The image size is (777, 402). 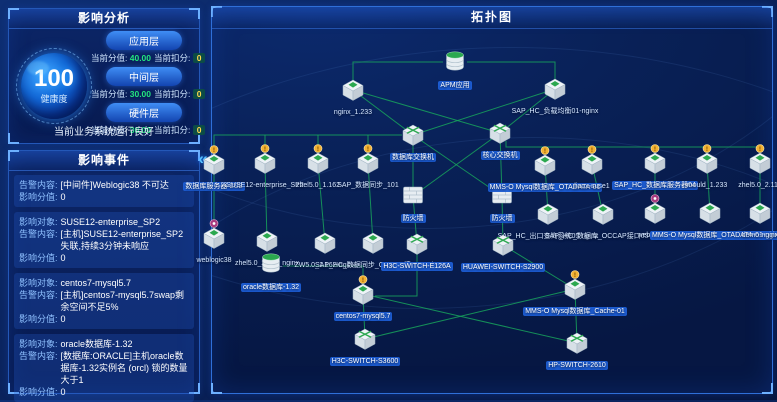 I want to click on topo-node-sapdb04: ! SAP_HC_数据库服务器04, so click(x=655, y=168).